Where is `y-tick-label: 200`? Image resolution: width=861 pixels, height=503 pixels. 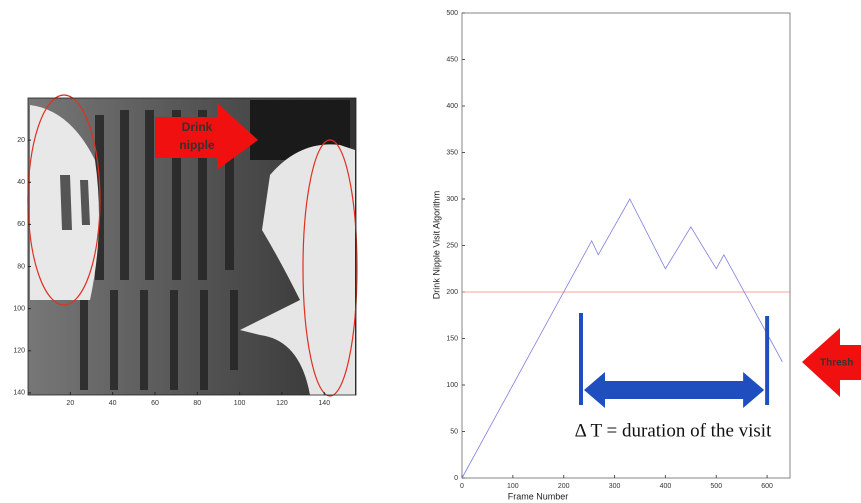
y-tick-label: 200 is located at coordinates (452, 292).